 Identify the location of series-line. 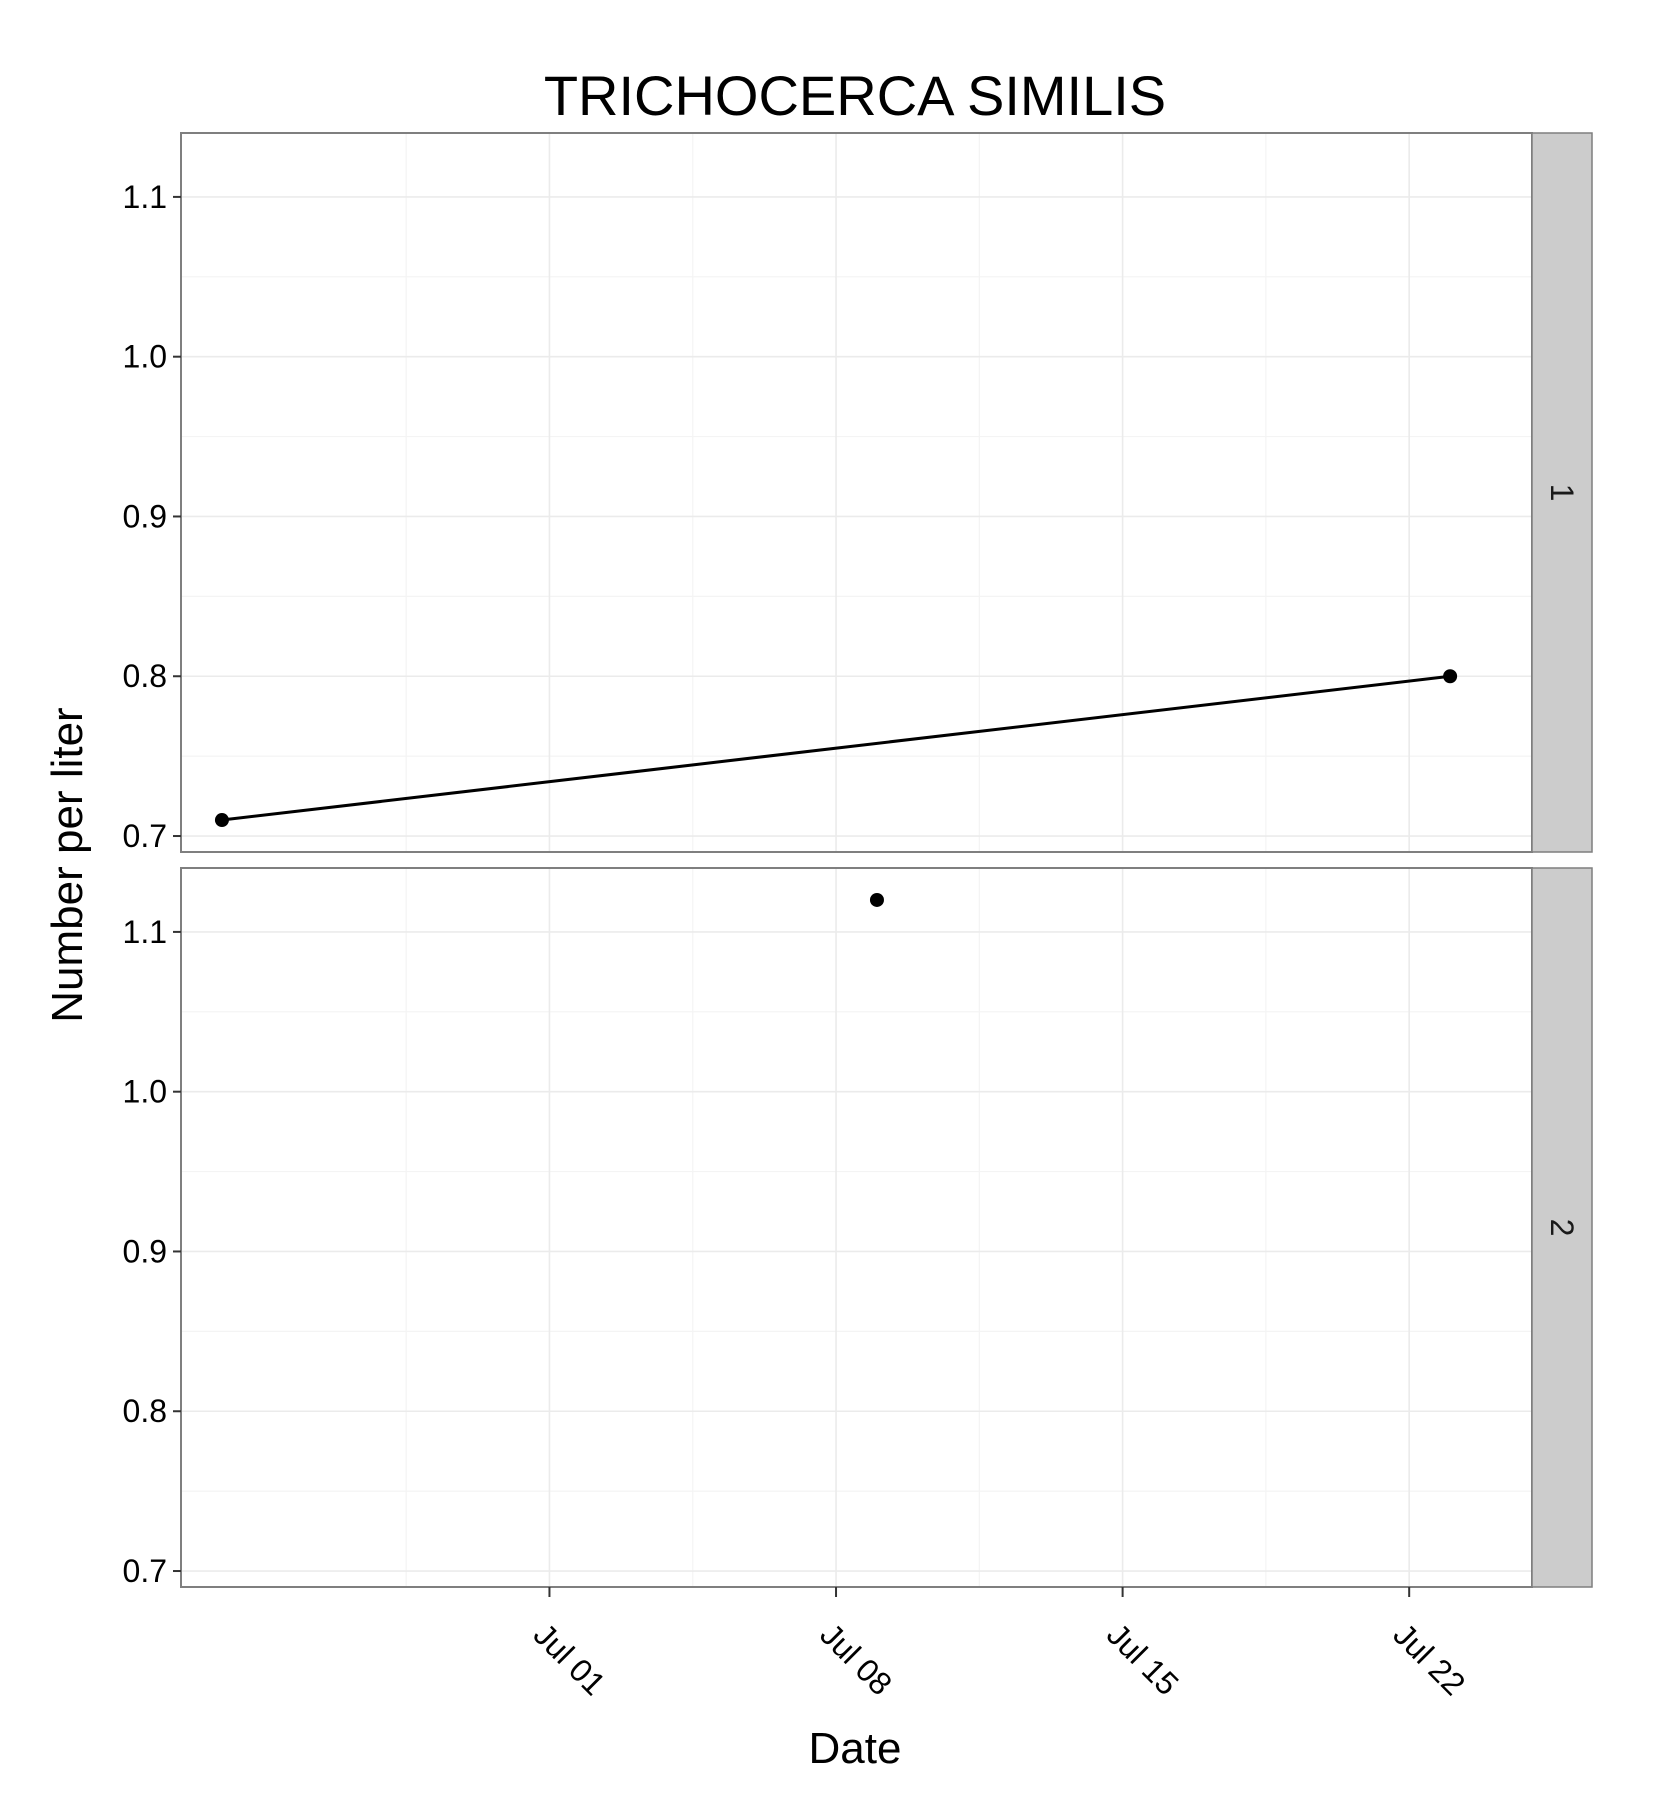
(836, 748).